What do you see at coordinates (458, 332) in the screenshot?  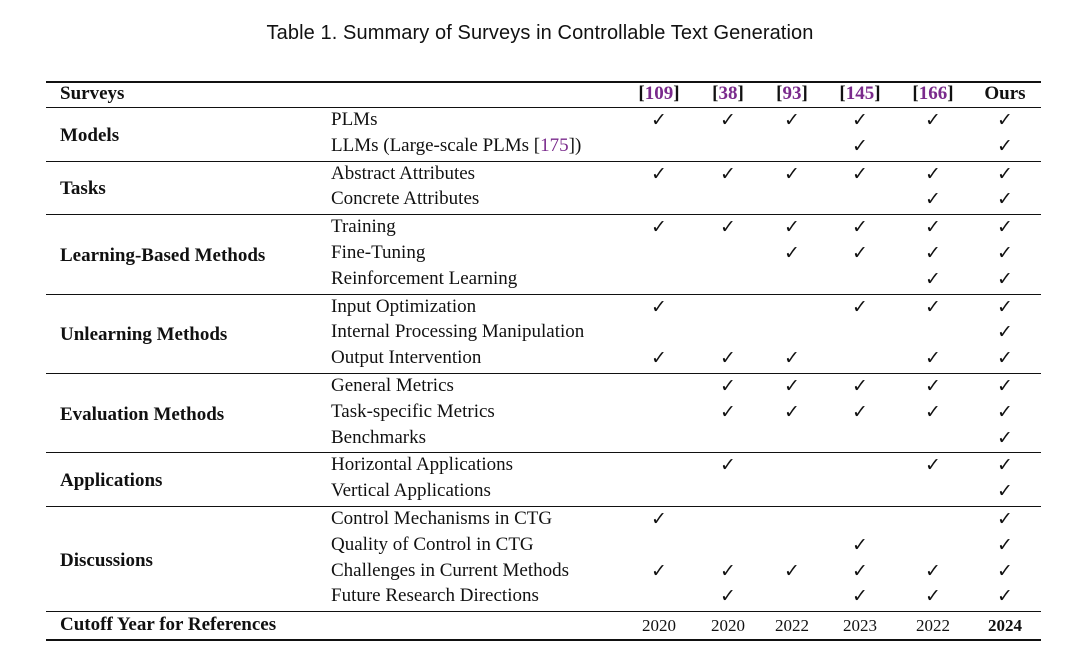 I see `row-label: Internal Processing Manipulation` at bounding box center [458, 332].